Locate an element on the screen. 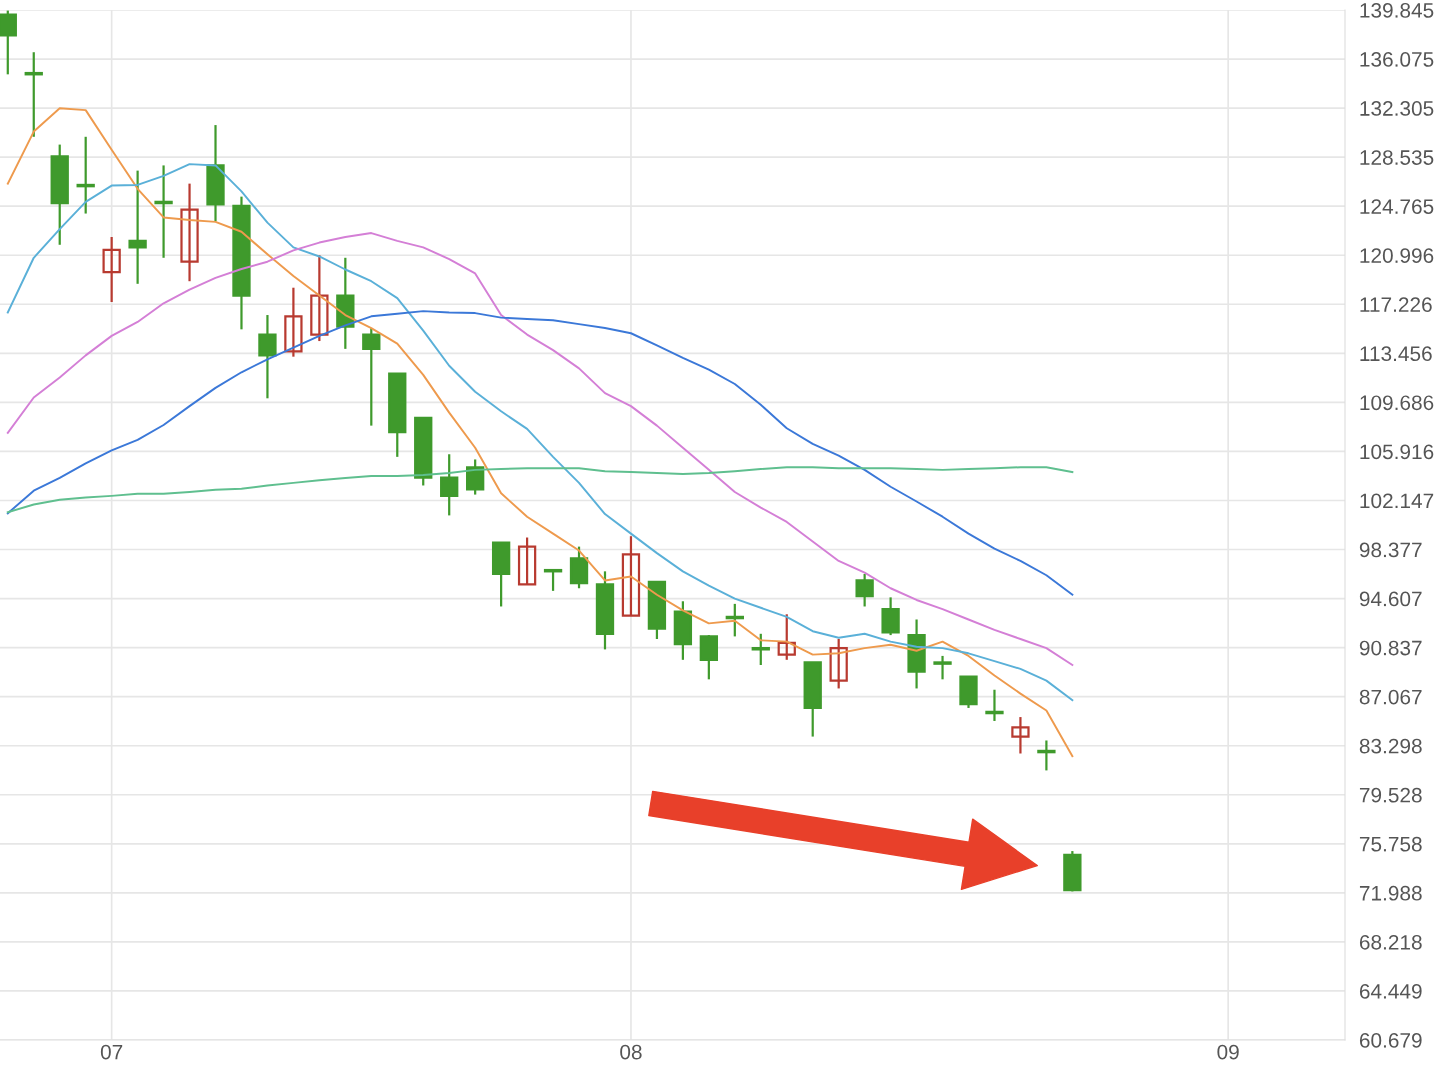 This screenshot has width=1452, height=1076. y-tick-label: 64.449 is located at coordinates (1390, 991).